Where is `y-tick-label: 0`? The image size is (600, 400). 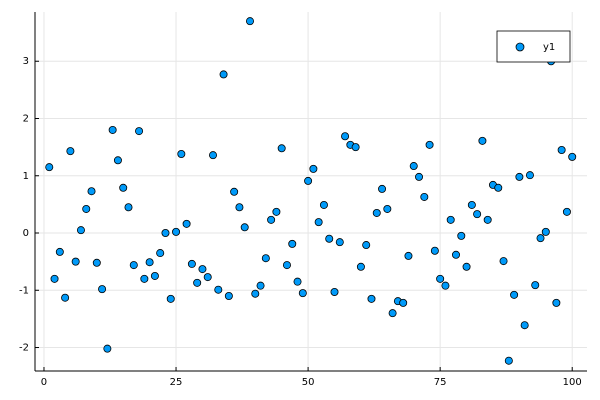
y-tick-label: 0 is located at coordinates (26, 233).